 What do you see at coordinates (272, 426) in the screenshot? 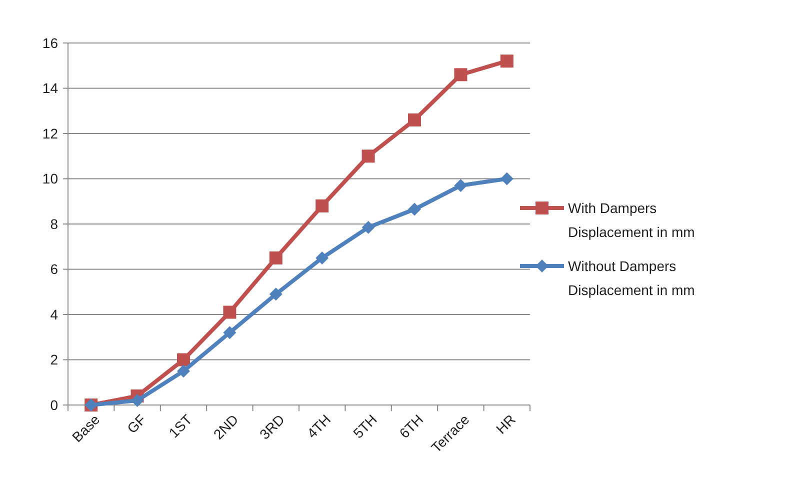
I see `x-tick-label: 3RD` at bounding box center [272, 426].